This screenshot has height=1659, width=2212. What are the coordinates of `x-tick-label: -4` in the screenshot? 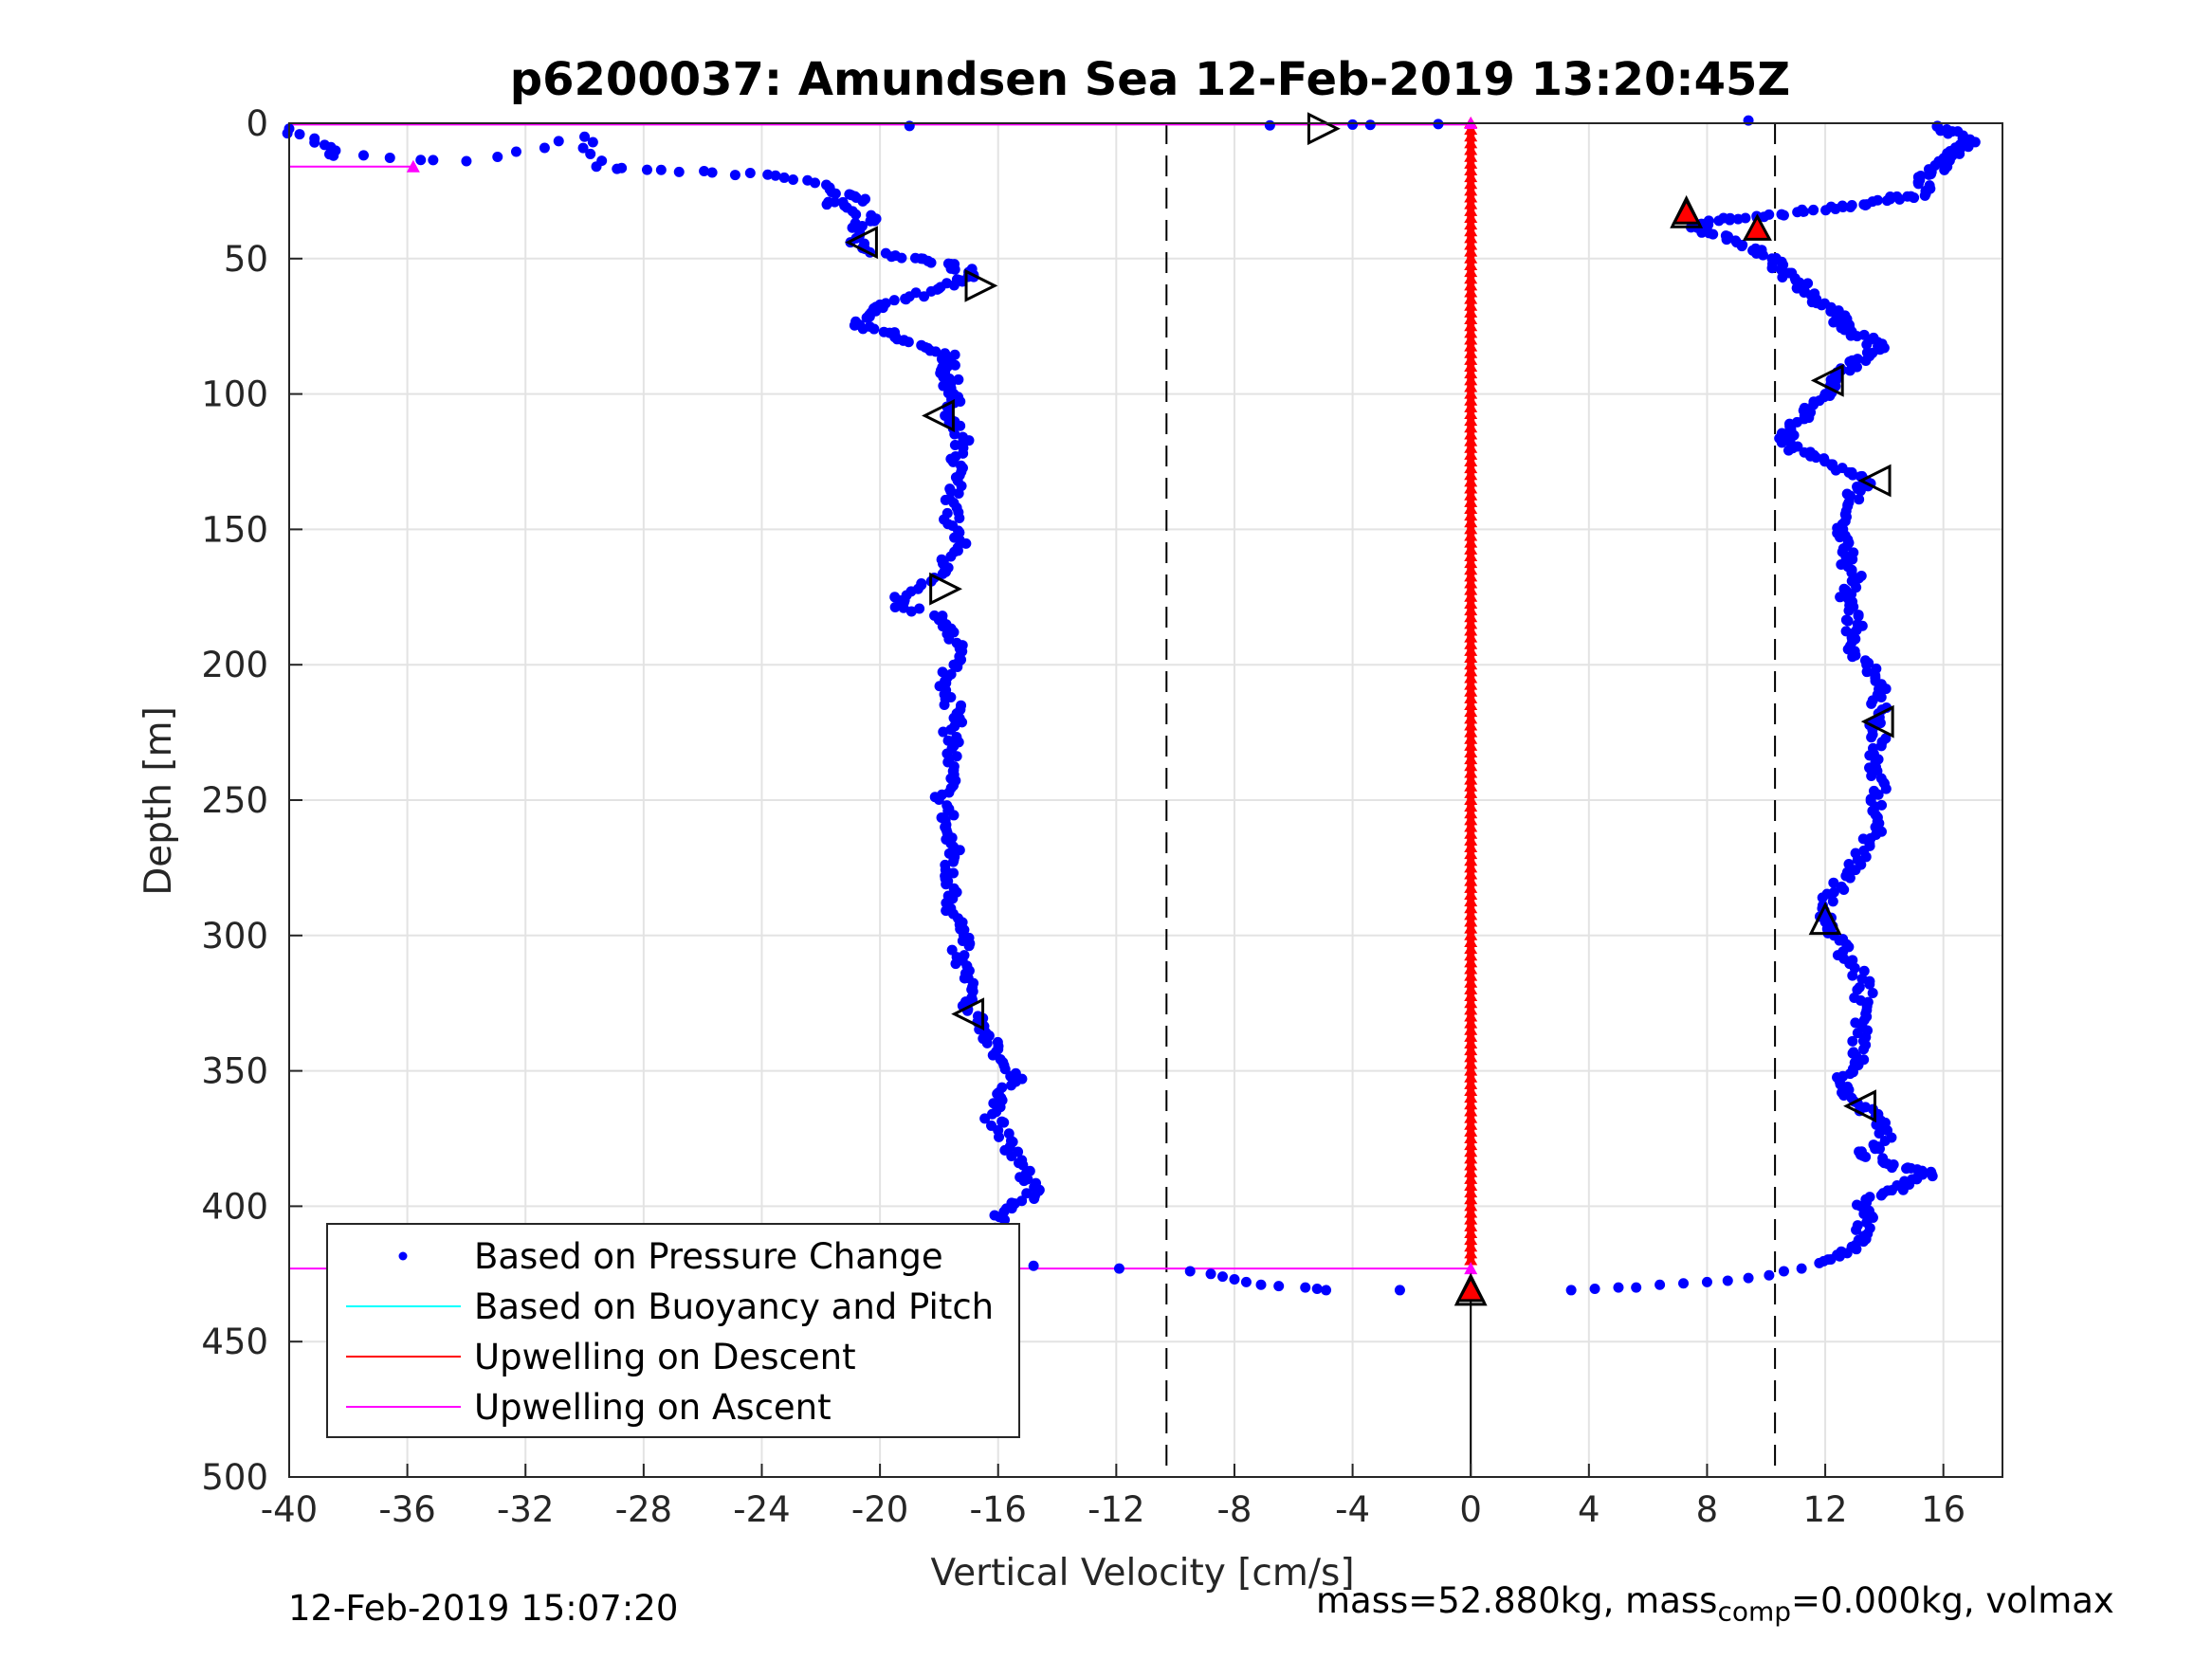 It's located at (1352, 1509).